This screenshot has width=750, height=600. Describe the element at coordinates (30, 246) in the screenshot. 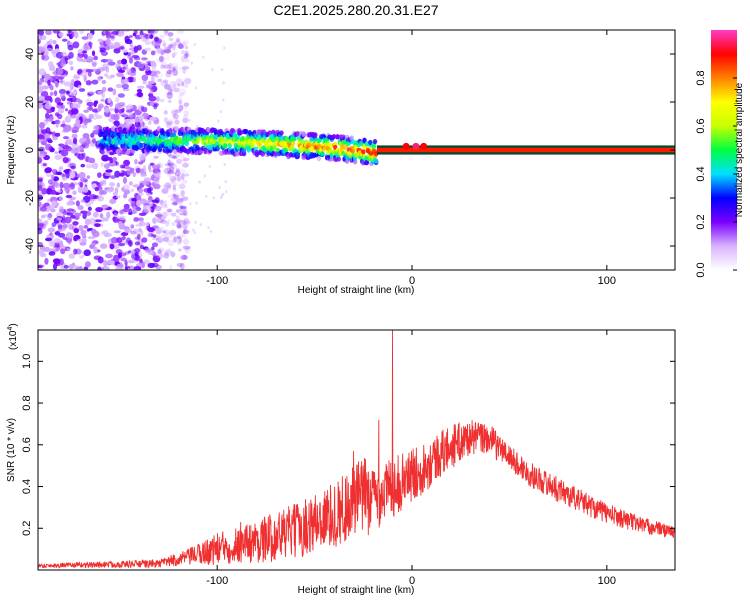

I see `y-tick-label: -40` at that location.